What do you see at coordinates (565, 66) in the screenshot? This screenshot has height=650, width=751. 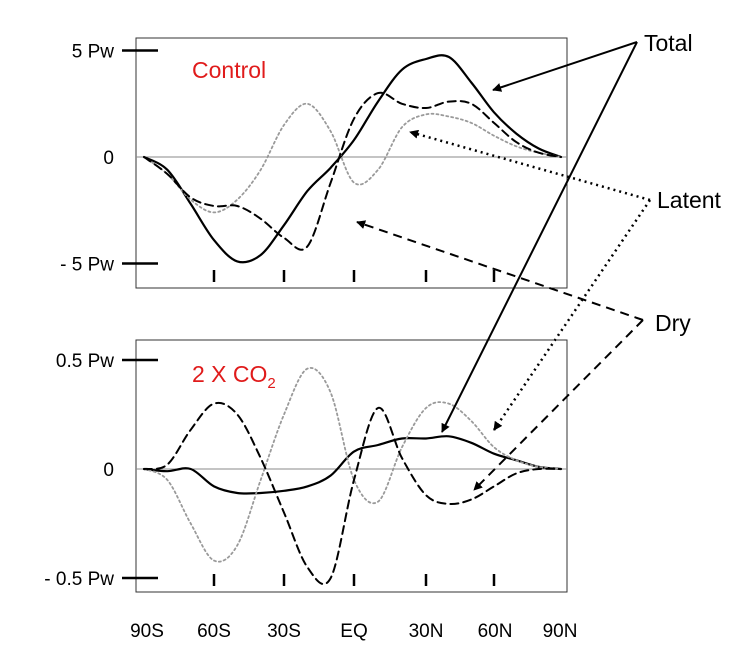 I see `arrow-total-control` at bounding box center [565, 66].